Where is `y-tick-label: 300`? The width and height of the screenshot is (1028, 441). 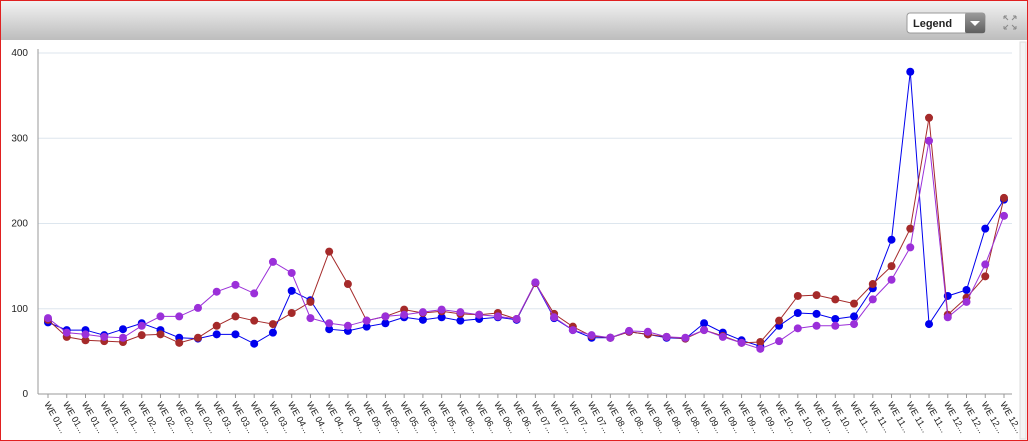 y-tick-label: 300 is located at coordinates (19, 138).